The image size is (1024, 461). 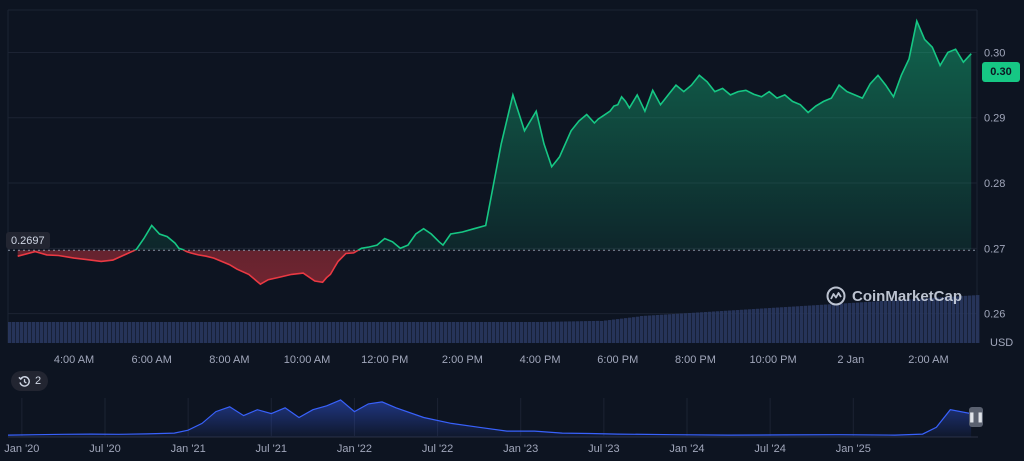 I want to click on coinmarketcap-logo-icon, so click(x=836, y=296).